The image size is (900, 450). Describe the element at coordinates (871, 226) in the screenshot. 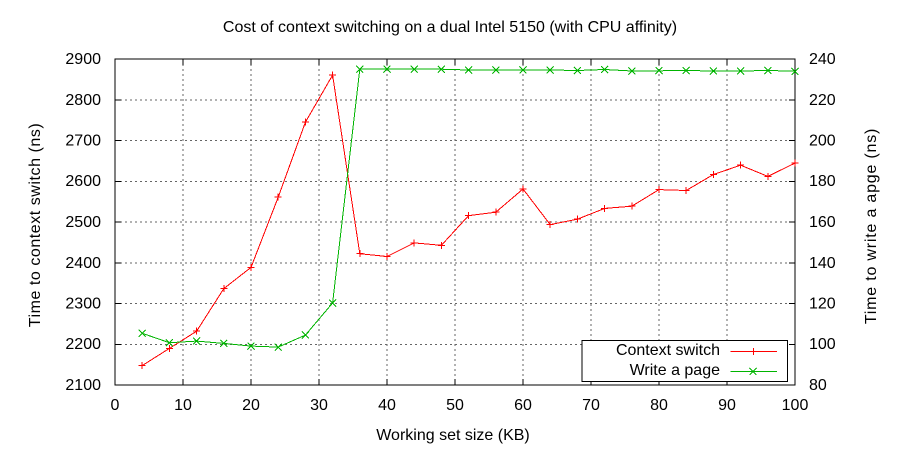

I see `svg-text: Time to write a apge (ns)` at that location.